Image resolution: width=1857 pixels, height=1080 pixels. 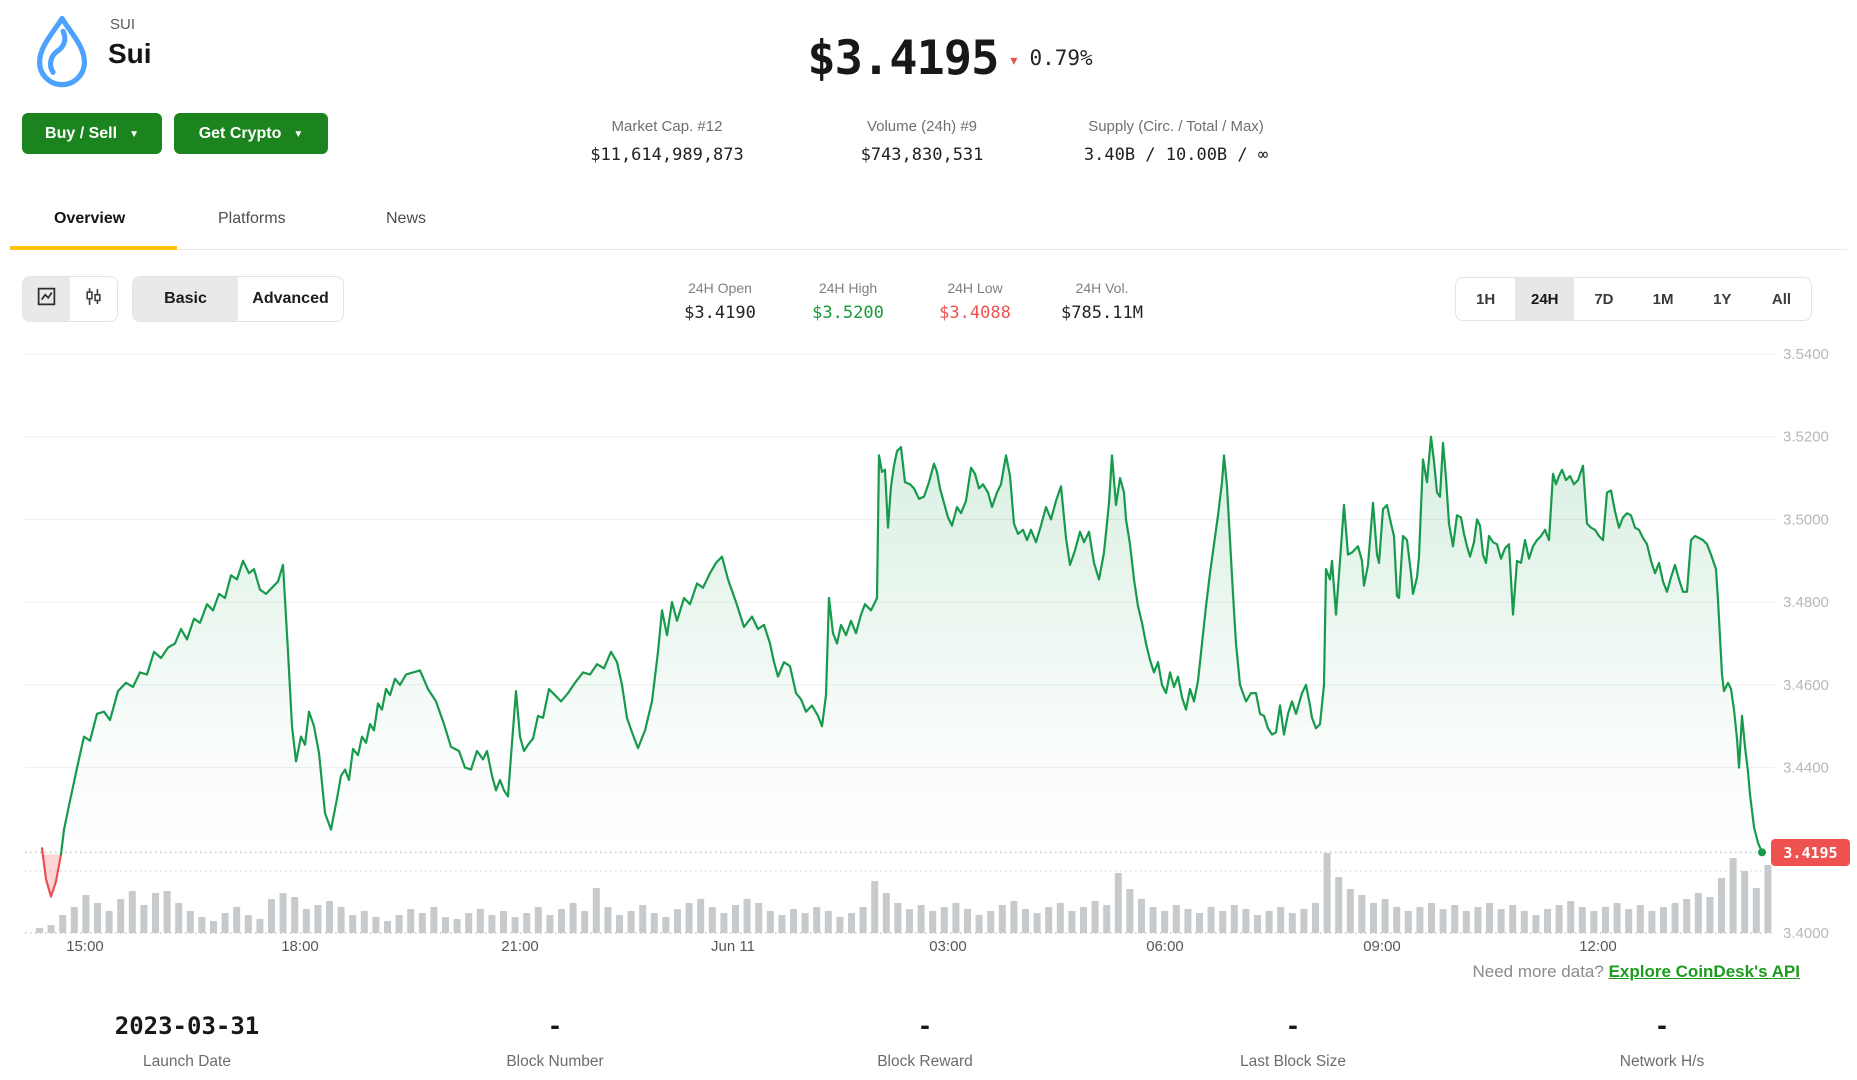 I want to click on day-low-label: 24H Low, so click(x=975, y=288).